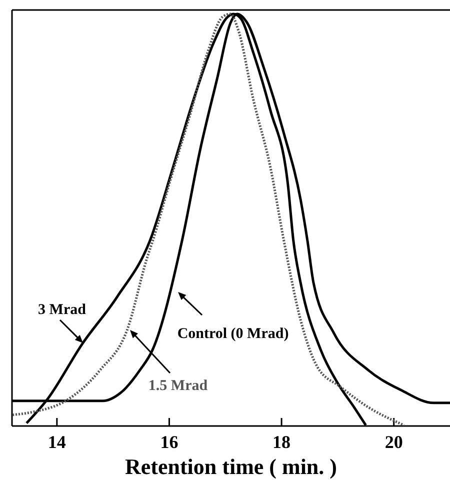 The image size is (450, 480). What do you see at coordinates (233, 334) in the screenshot?
I see `legend-label: Control (0 Mrad)` at bounding box center [233, 334].